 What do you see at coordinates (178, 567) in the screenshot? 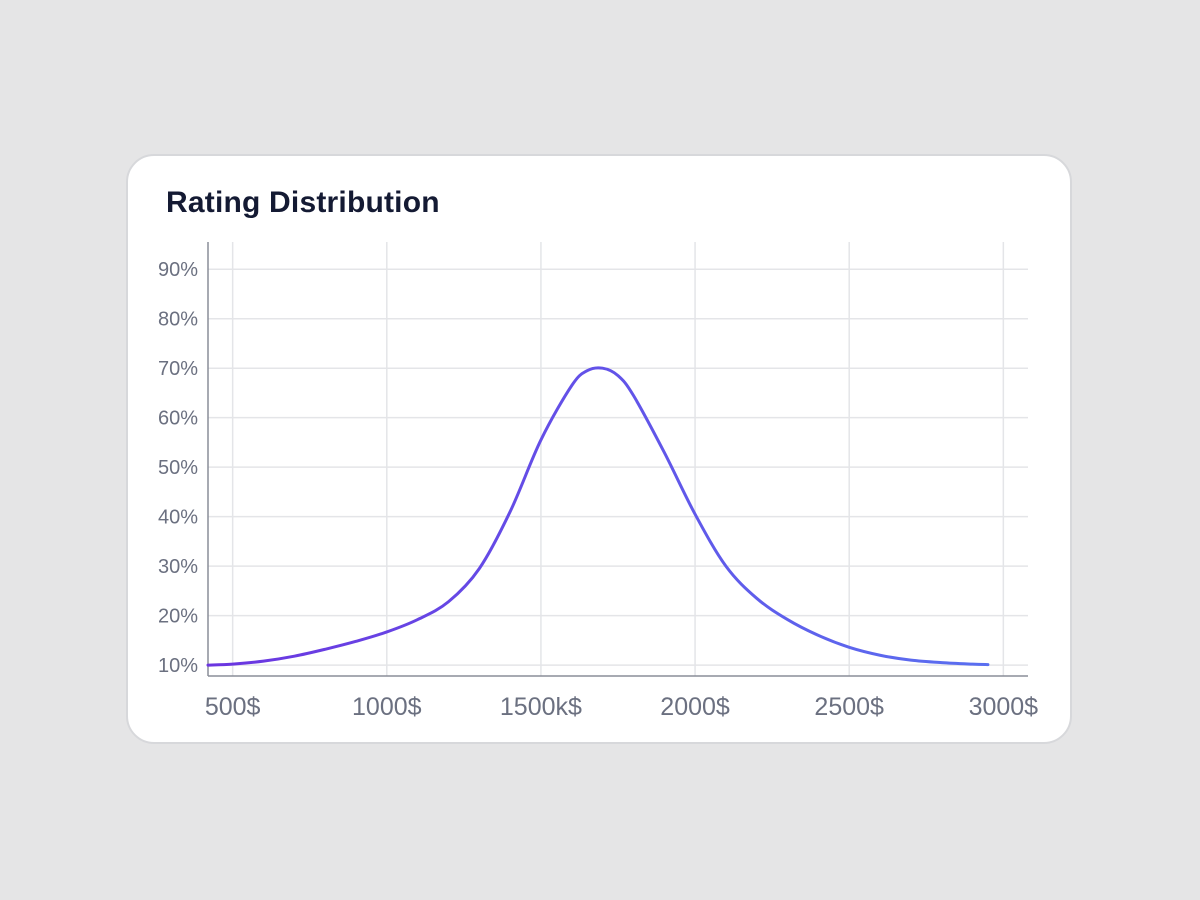
I see `y-tick-label: 30%` at bounding box center [178, 567].